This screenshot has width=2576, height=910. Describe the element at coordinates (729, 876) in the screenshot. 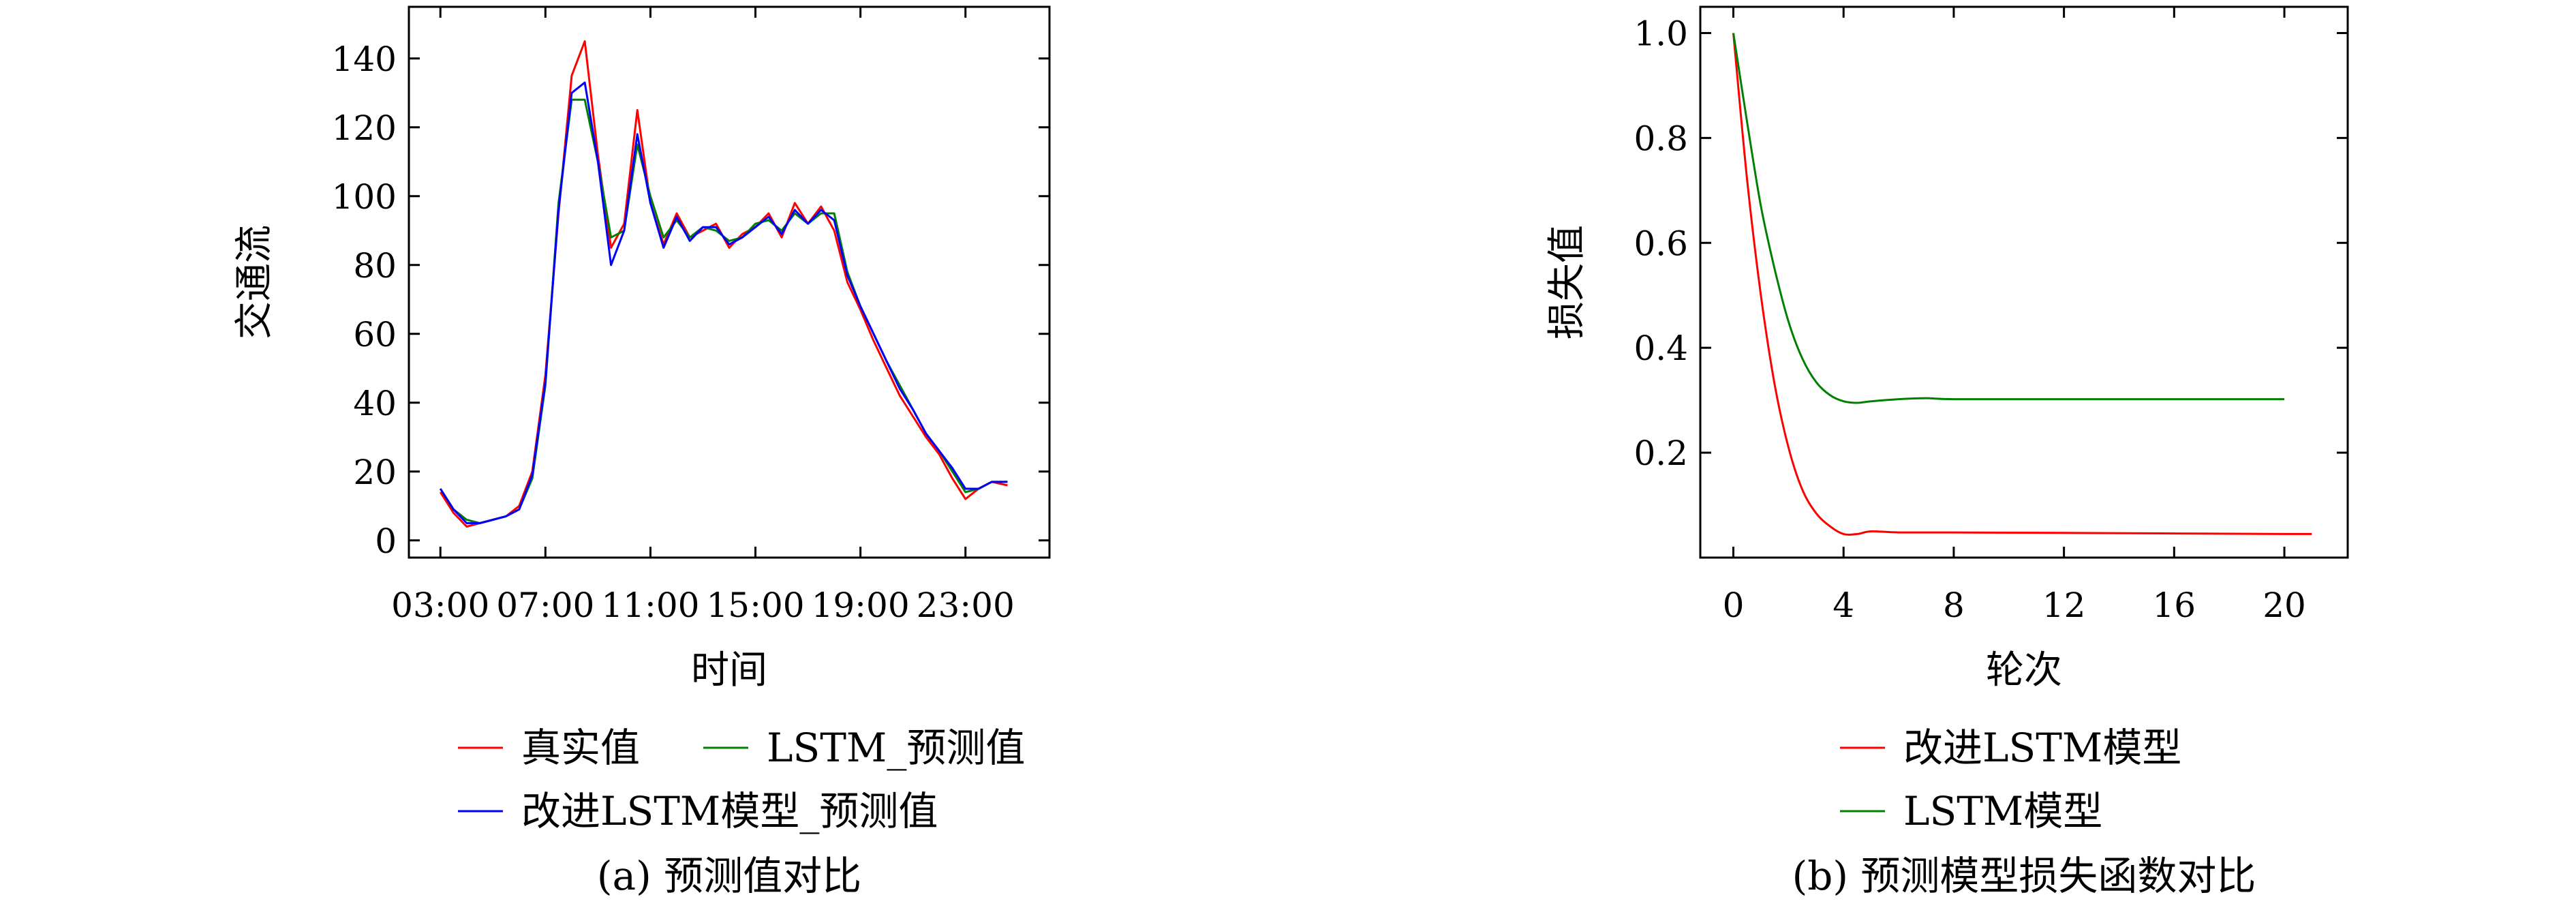

I see `panel-a-caption: (a) 预测值对比` at that location.